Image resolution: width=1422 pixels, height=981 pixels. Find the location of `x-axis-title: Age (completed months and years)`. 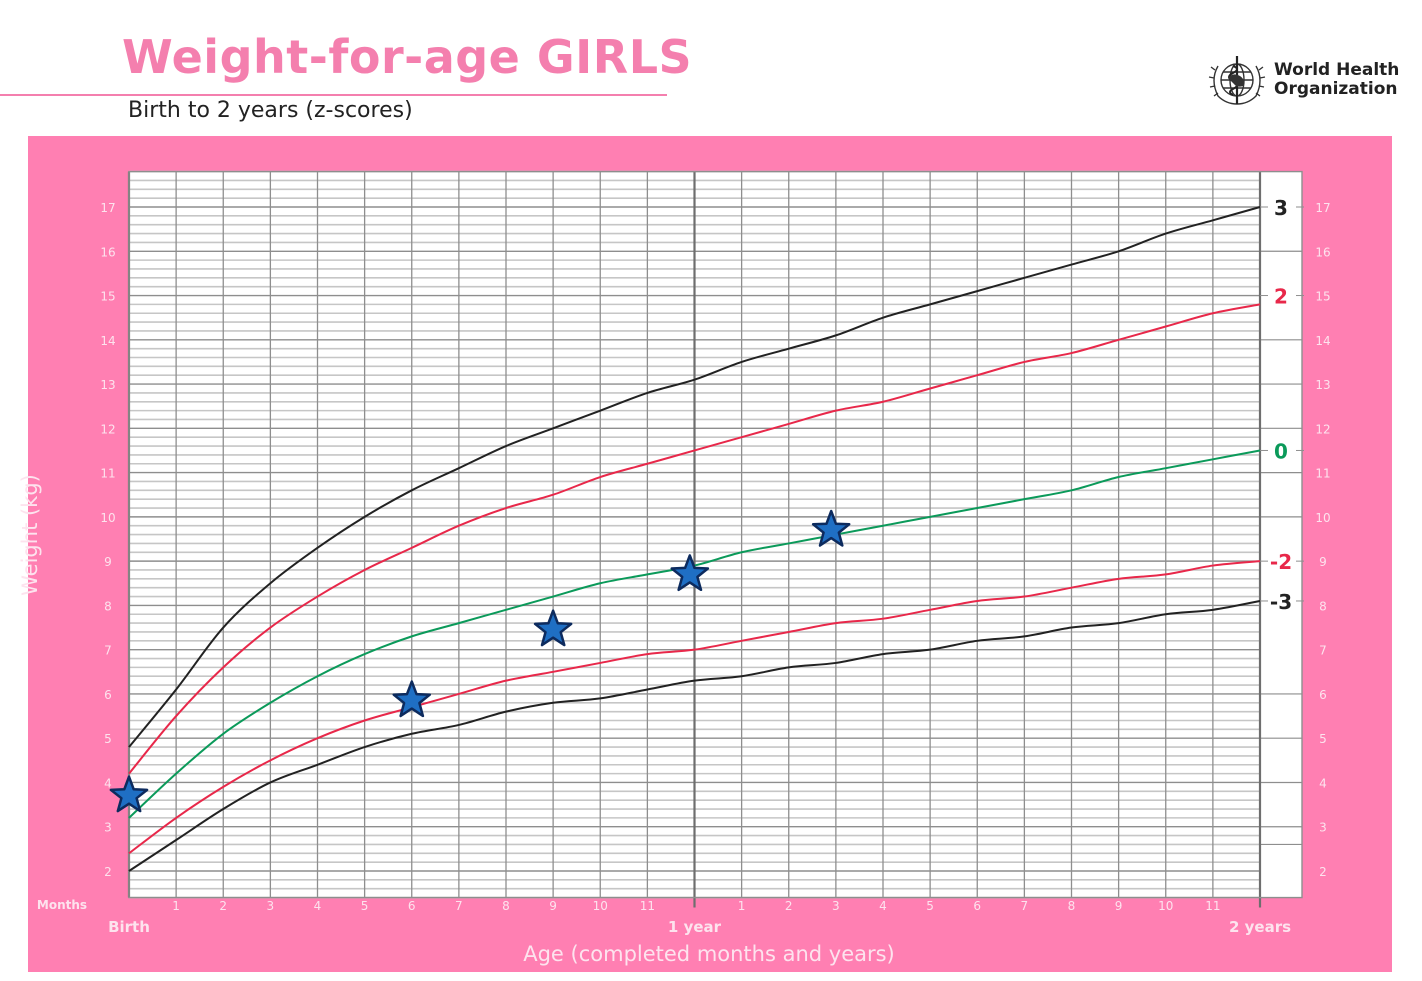

x-axis-title: Age (completed months and years) is located at coordinates (709, 954).